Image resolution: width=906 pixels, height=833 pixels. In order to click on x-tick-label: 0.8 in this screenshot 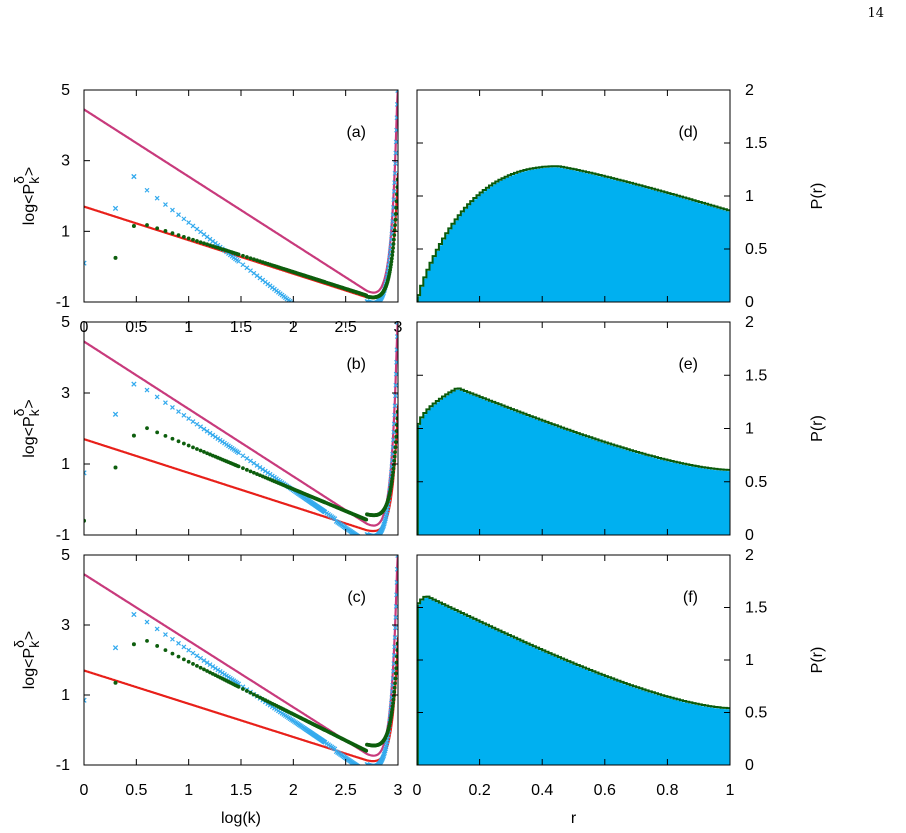, I will do `click(667, 790)`.